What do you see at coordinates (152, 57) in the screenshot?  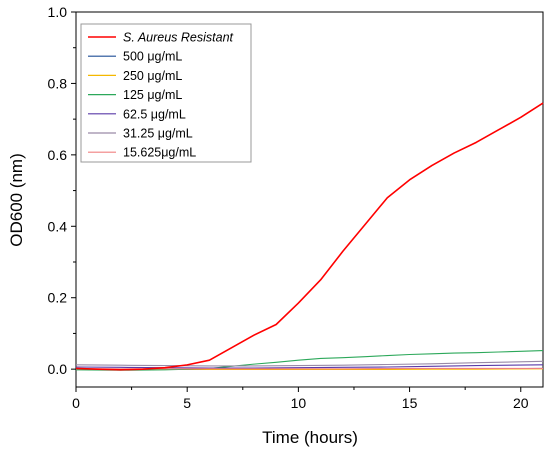 I see `legend-label: 500 μg/mL` at bounding box center [152, 57].